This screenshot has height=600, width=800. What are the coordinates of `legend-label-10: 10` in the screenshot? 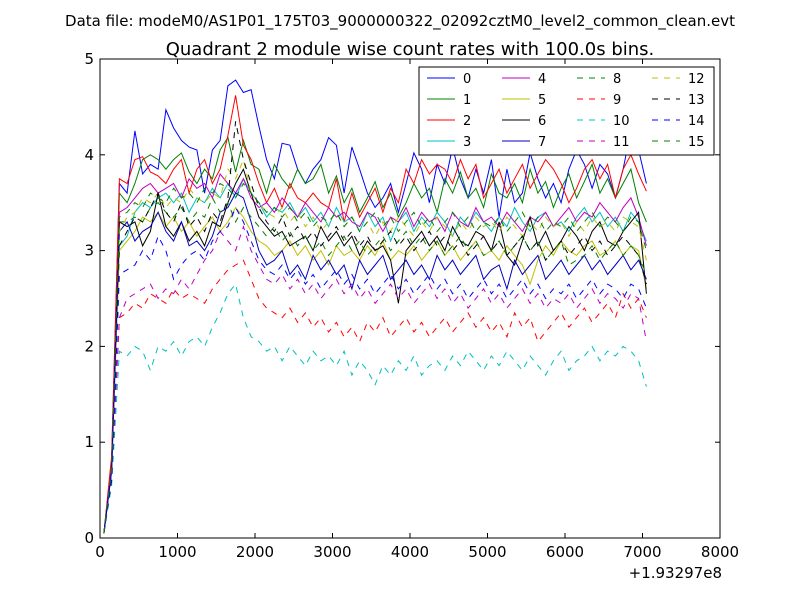 It's located at (621, 121).